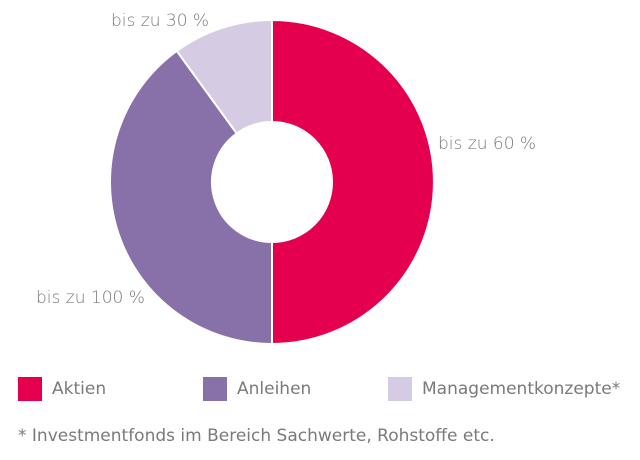  What do you see at coordinates (224, 76) in the screenshot?
I see `donut-slice-managementkonzepte` at bounding box center [224, 76].